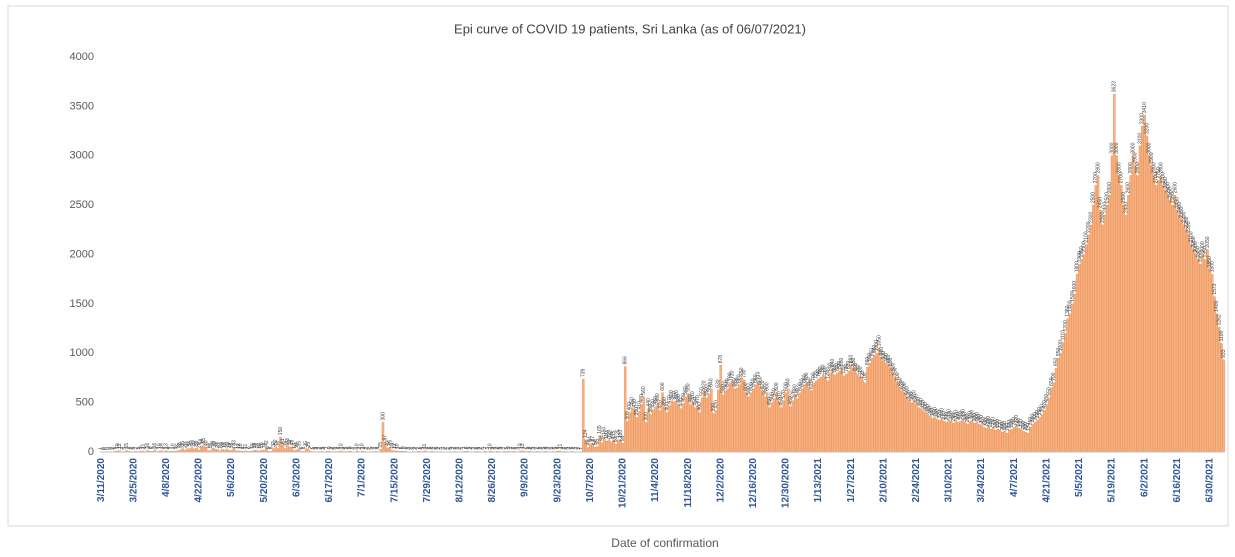 The image size is (1235, 557). What do you see at coordinates (961, 415) in the screenshot?
I see `value-label: 310` at bounding box center [961, 415].